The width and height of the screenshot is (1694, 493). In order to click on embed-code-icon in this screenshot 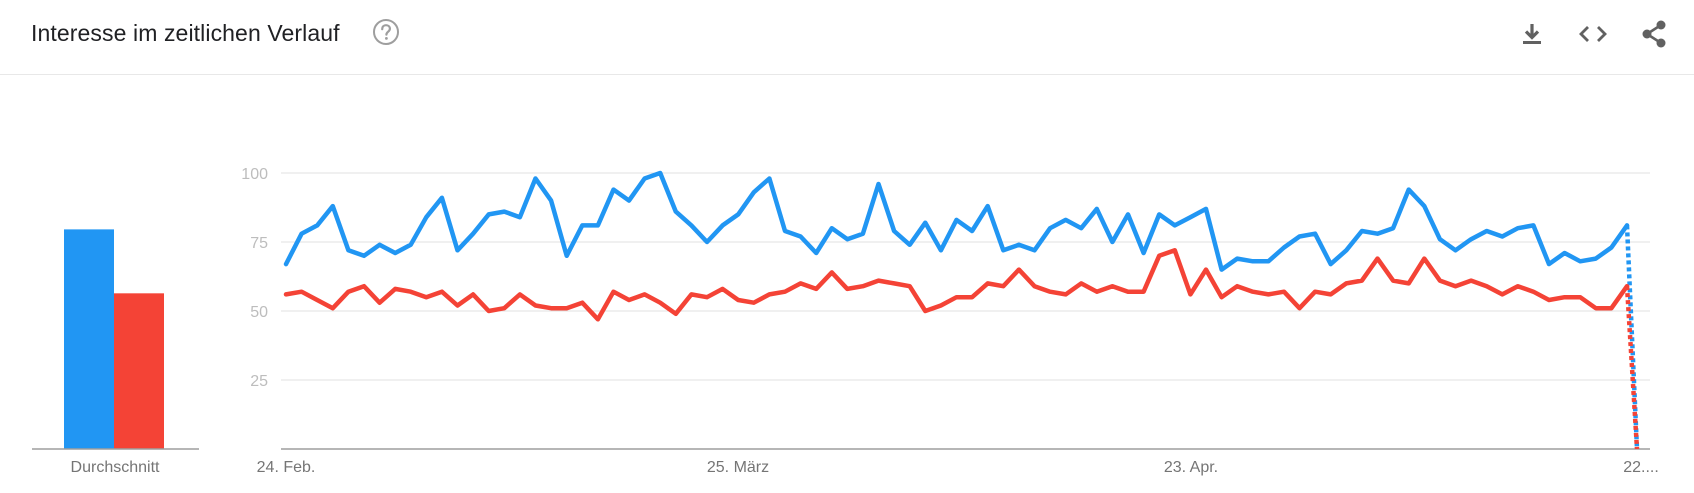, I will do `click(1593, 34)`.